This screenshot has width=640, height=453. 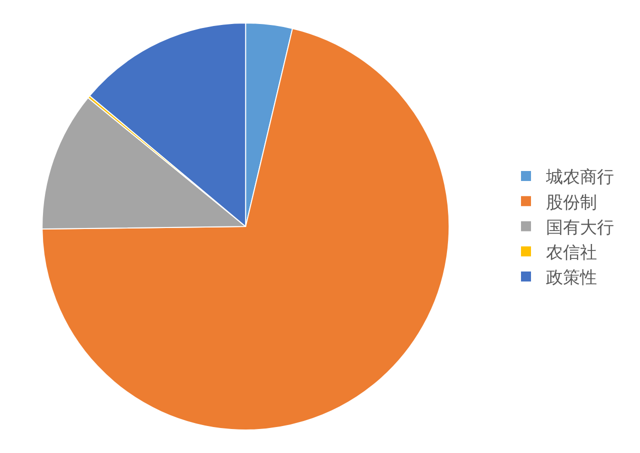 What do you see at coordinates (579, 178) in the screenshot?
I see `legend-label: 城农商行` at bounding box center [579, 178].